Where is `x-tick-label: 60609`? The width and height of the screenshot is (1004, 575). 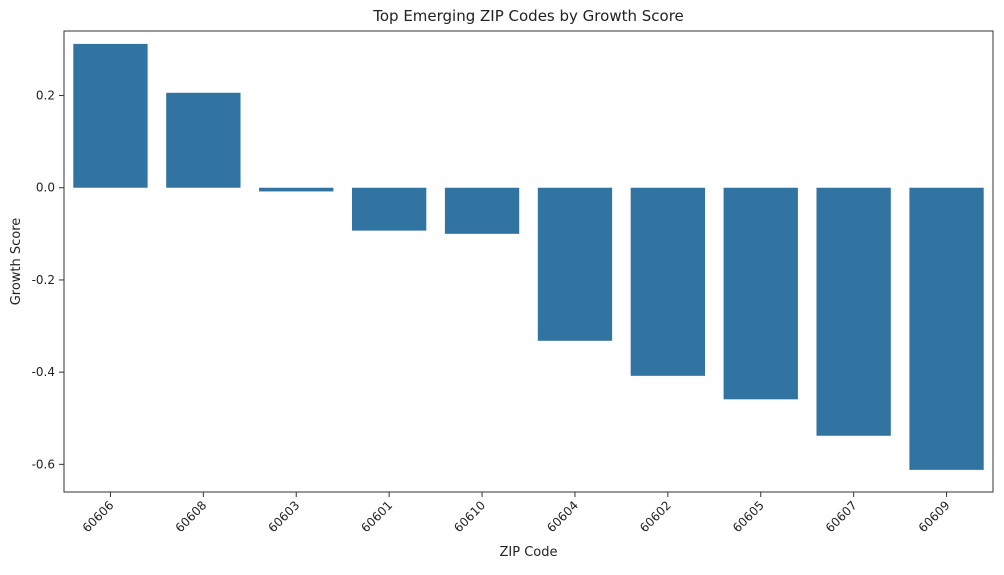 x-tick-label: 60609 is located at coordinates (934, 516).